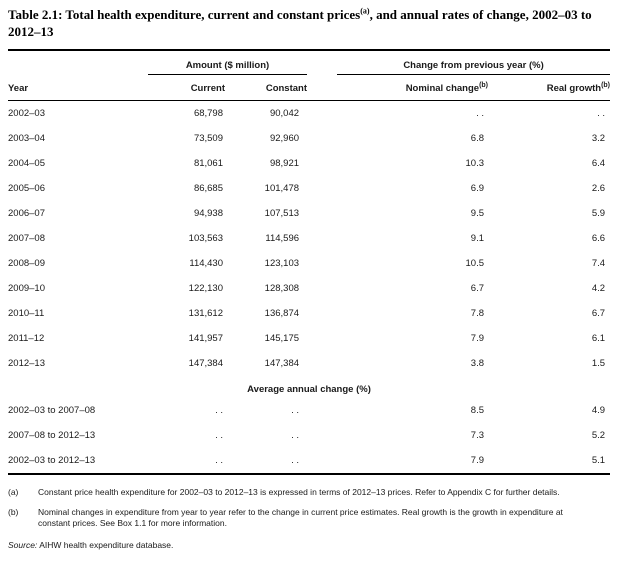 This screenshot has height=568, width=618. I want to click on table-row: 2004–05 81,061 98,921 10.3 6.4, so click(309, 163).